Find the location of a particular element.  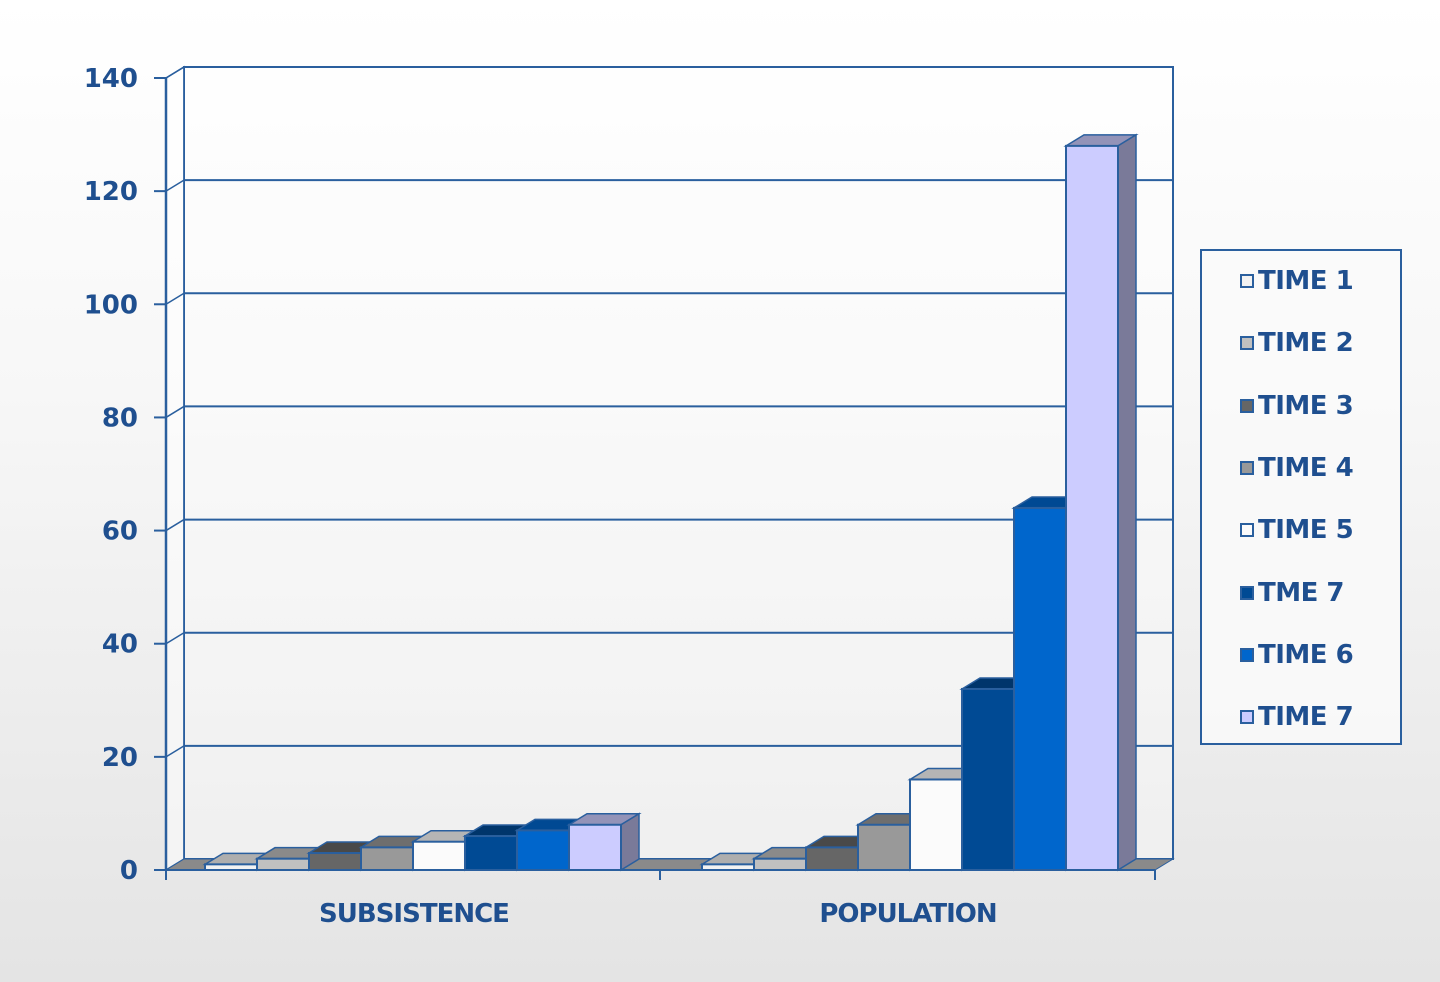

y-tick-label: 20 is located at coordinates (120, 758).